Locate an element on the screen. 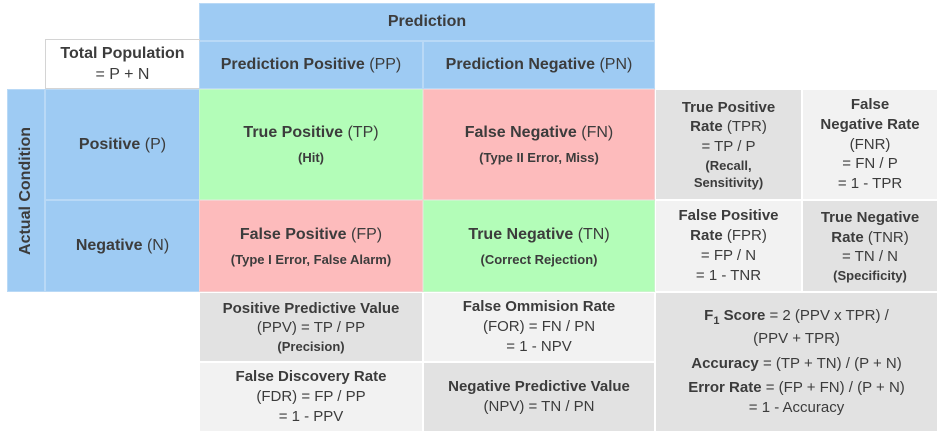 This screenshot has width=946, height=438. negative-row-header: Negative (N) is located at coordinates (122, 246).